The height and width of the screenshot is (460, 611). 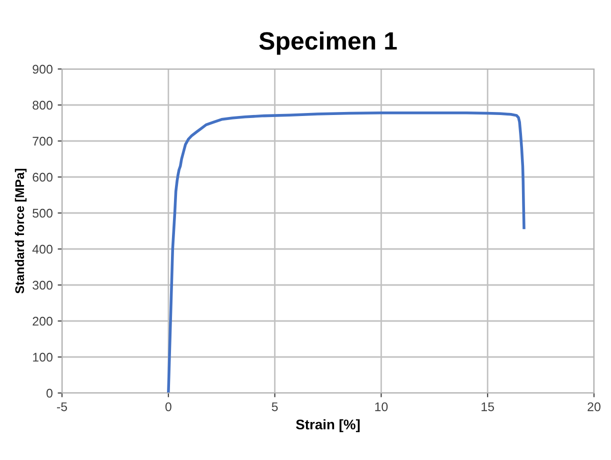 I want to click on y-tick-label: 0, so click(x=49, y=393).